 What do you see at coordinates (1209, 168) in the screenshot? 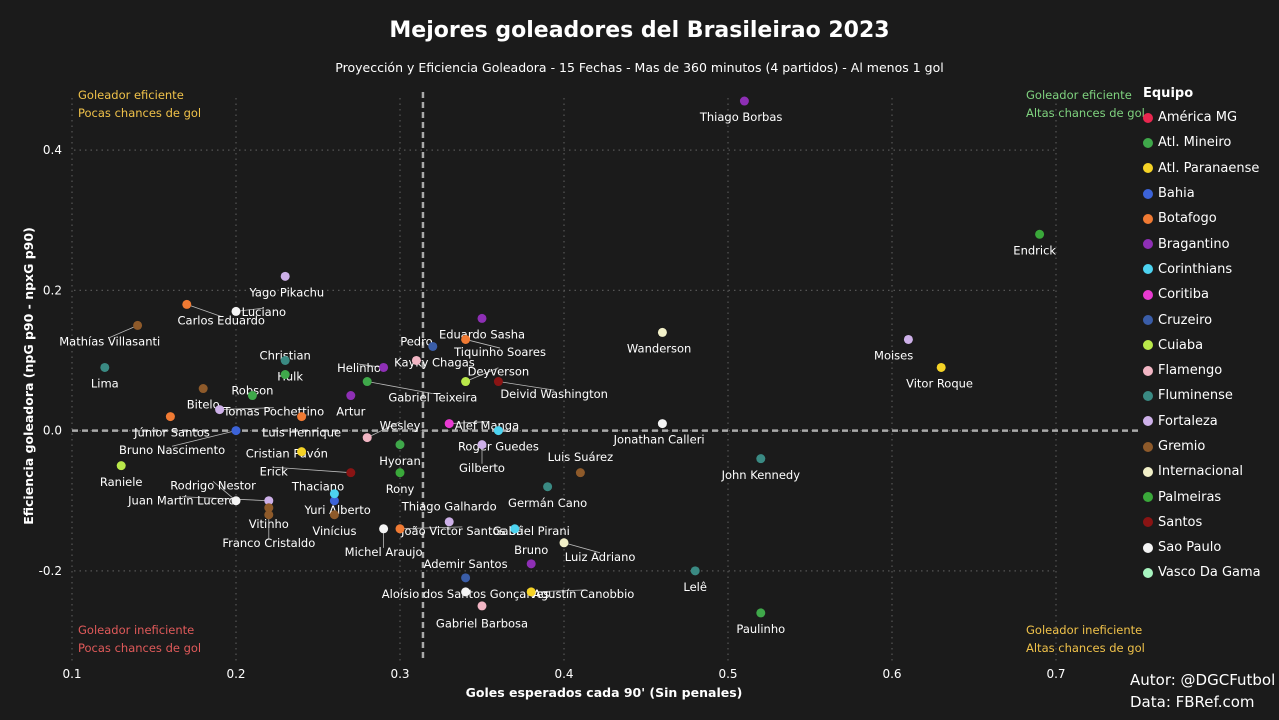
I see `legend-label: Atl. Paranaense` at bounding box center [1209, 168].